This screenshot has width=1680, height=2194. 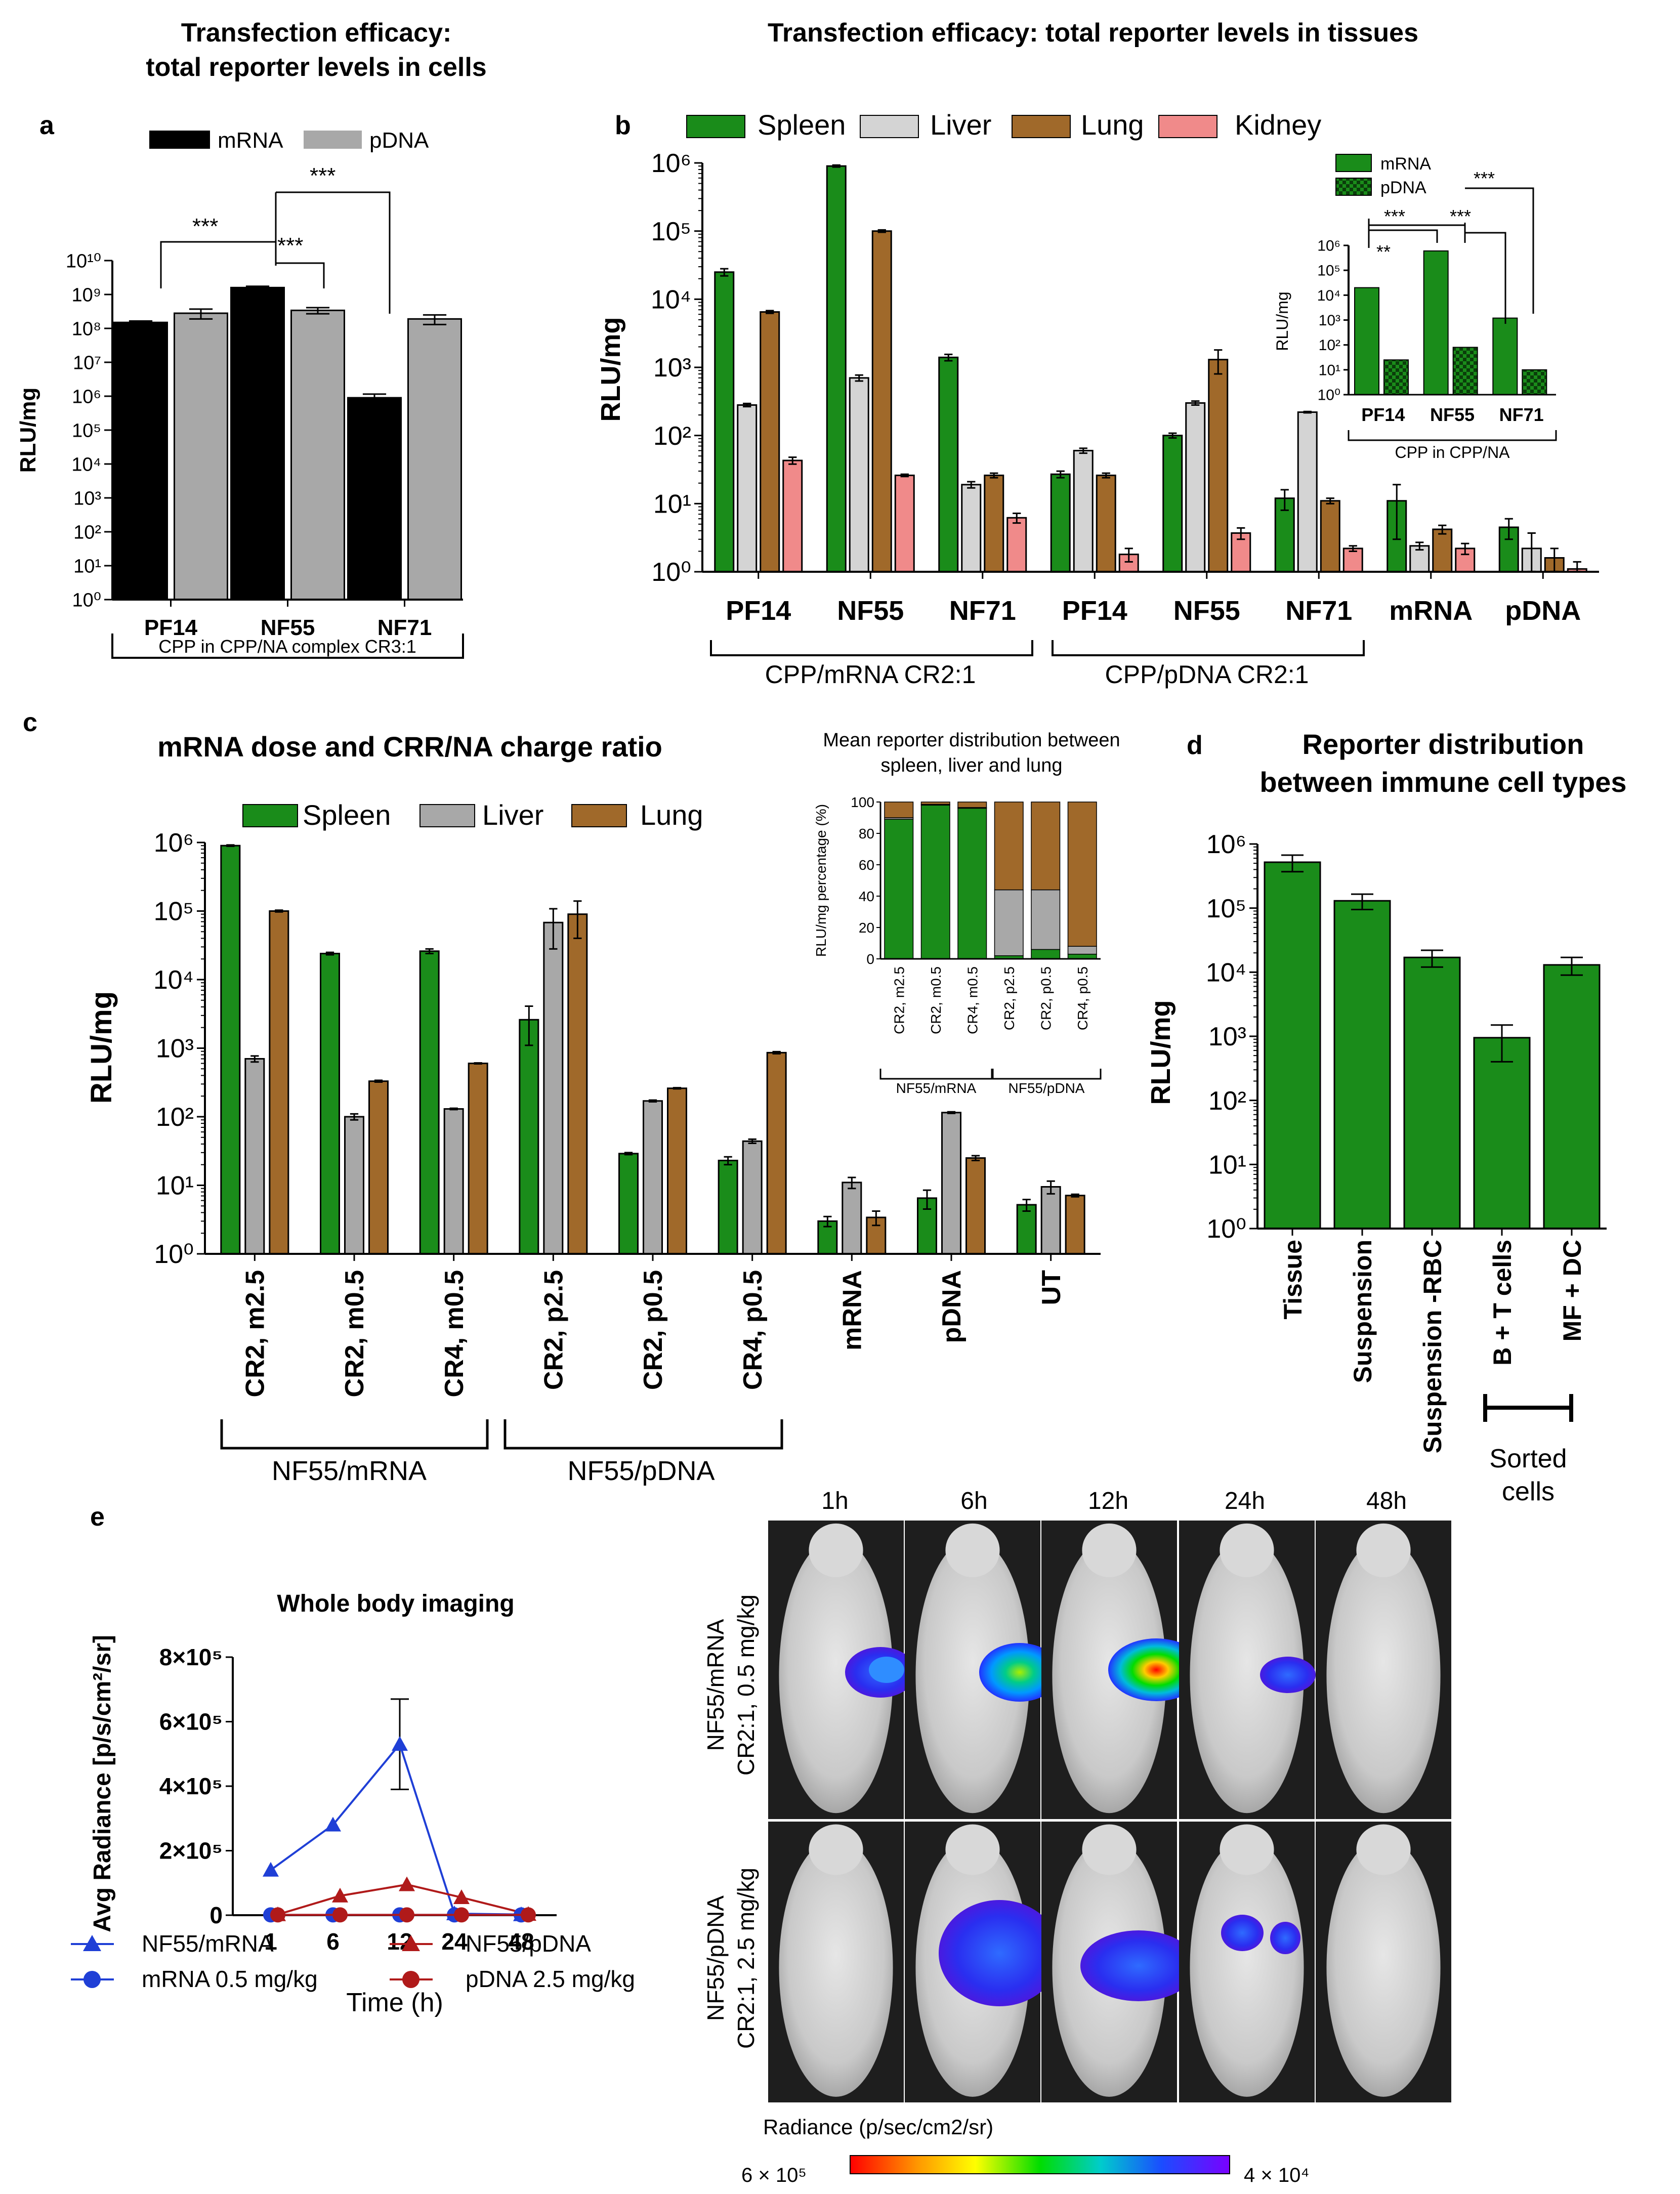 I want to click on d-x-tick-label: Suspension, so click(x=1363, y=1311).